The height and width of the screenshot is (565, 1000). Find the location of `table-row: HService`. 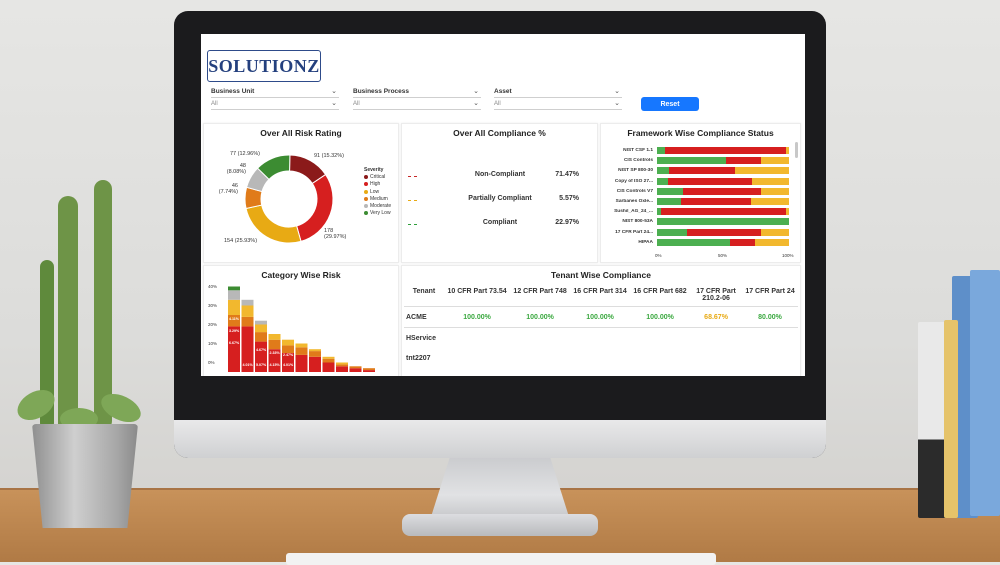

table-row: HService is located at coordinates (601, 338).